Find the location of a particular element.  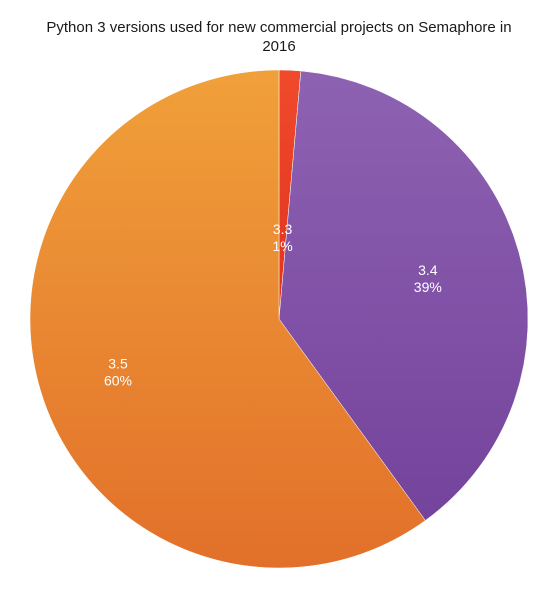

slice-percent-3-4: 39% is located at coordinates (428, 287).